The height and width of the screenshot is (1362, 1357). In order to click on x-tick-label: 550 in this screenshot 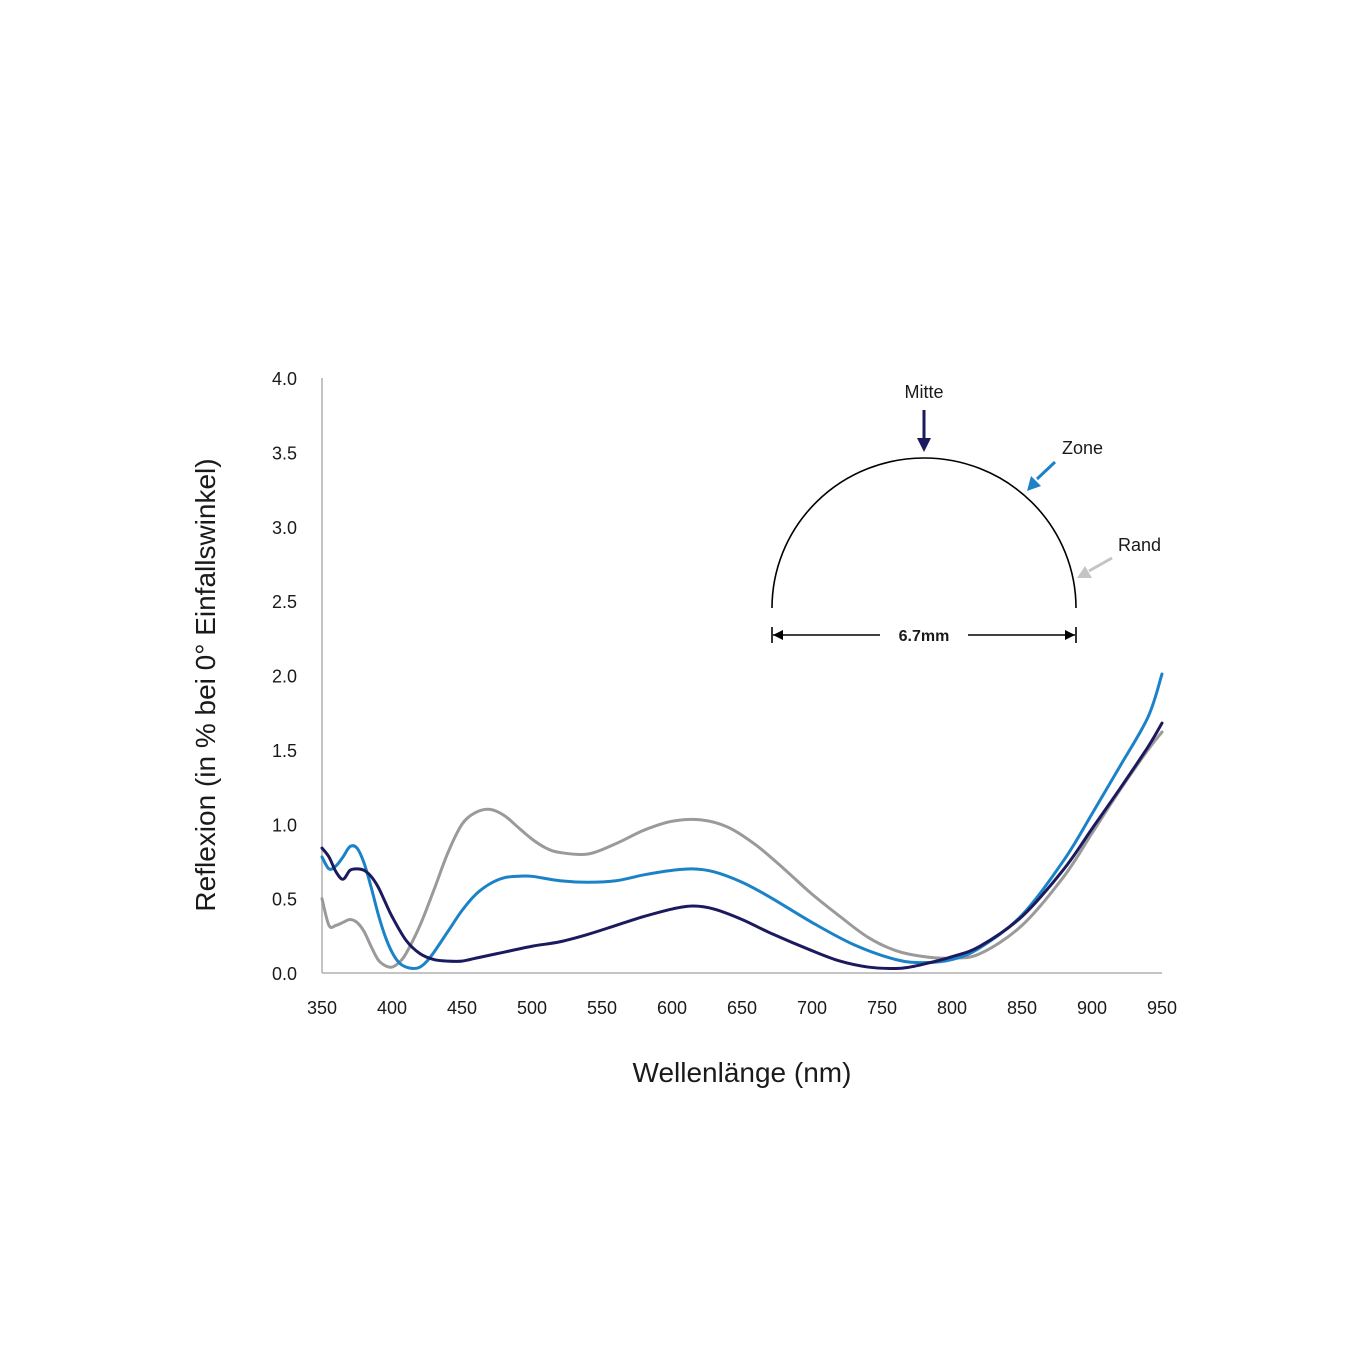, I will do `click(602, 1008)`.